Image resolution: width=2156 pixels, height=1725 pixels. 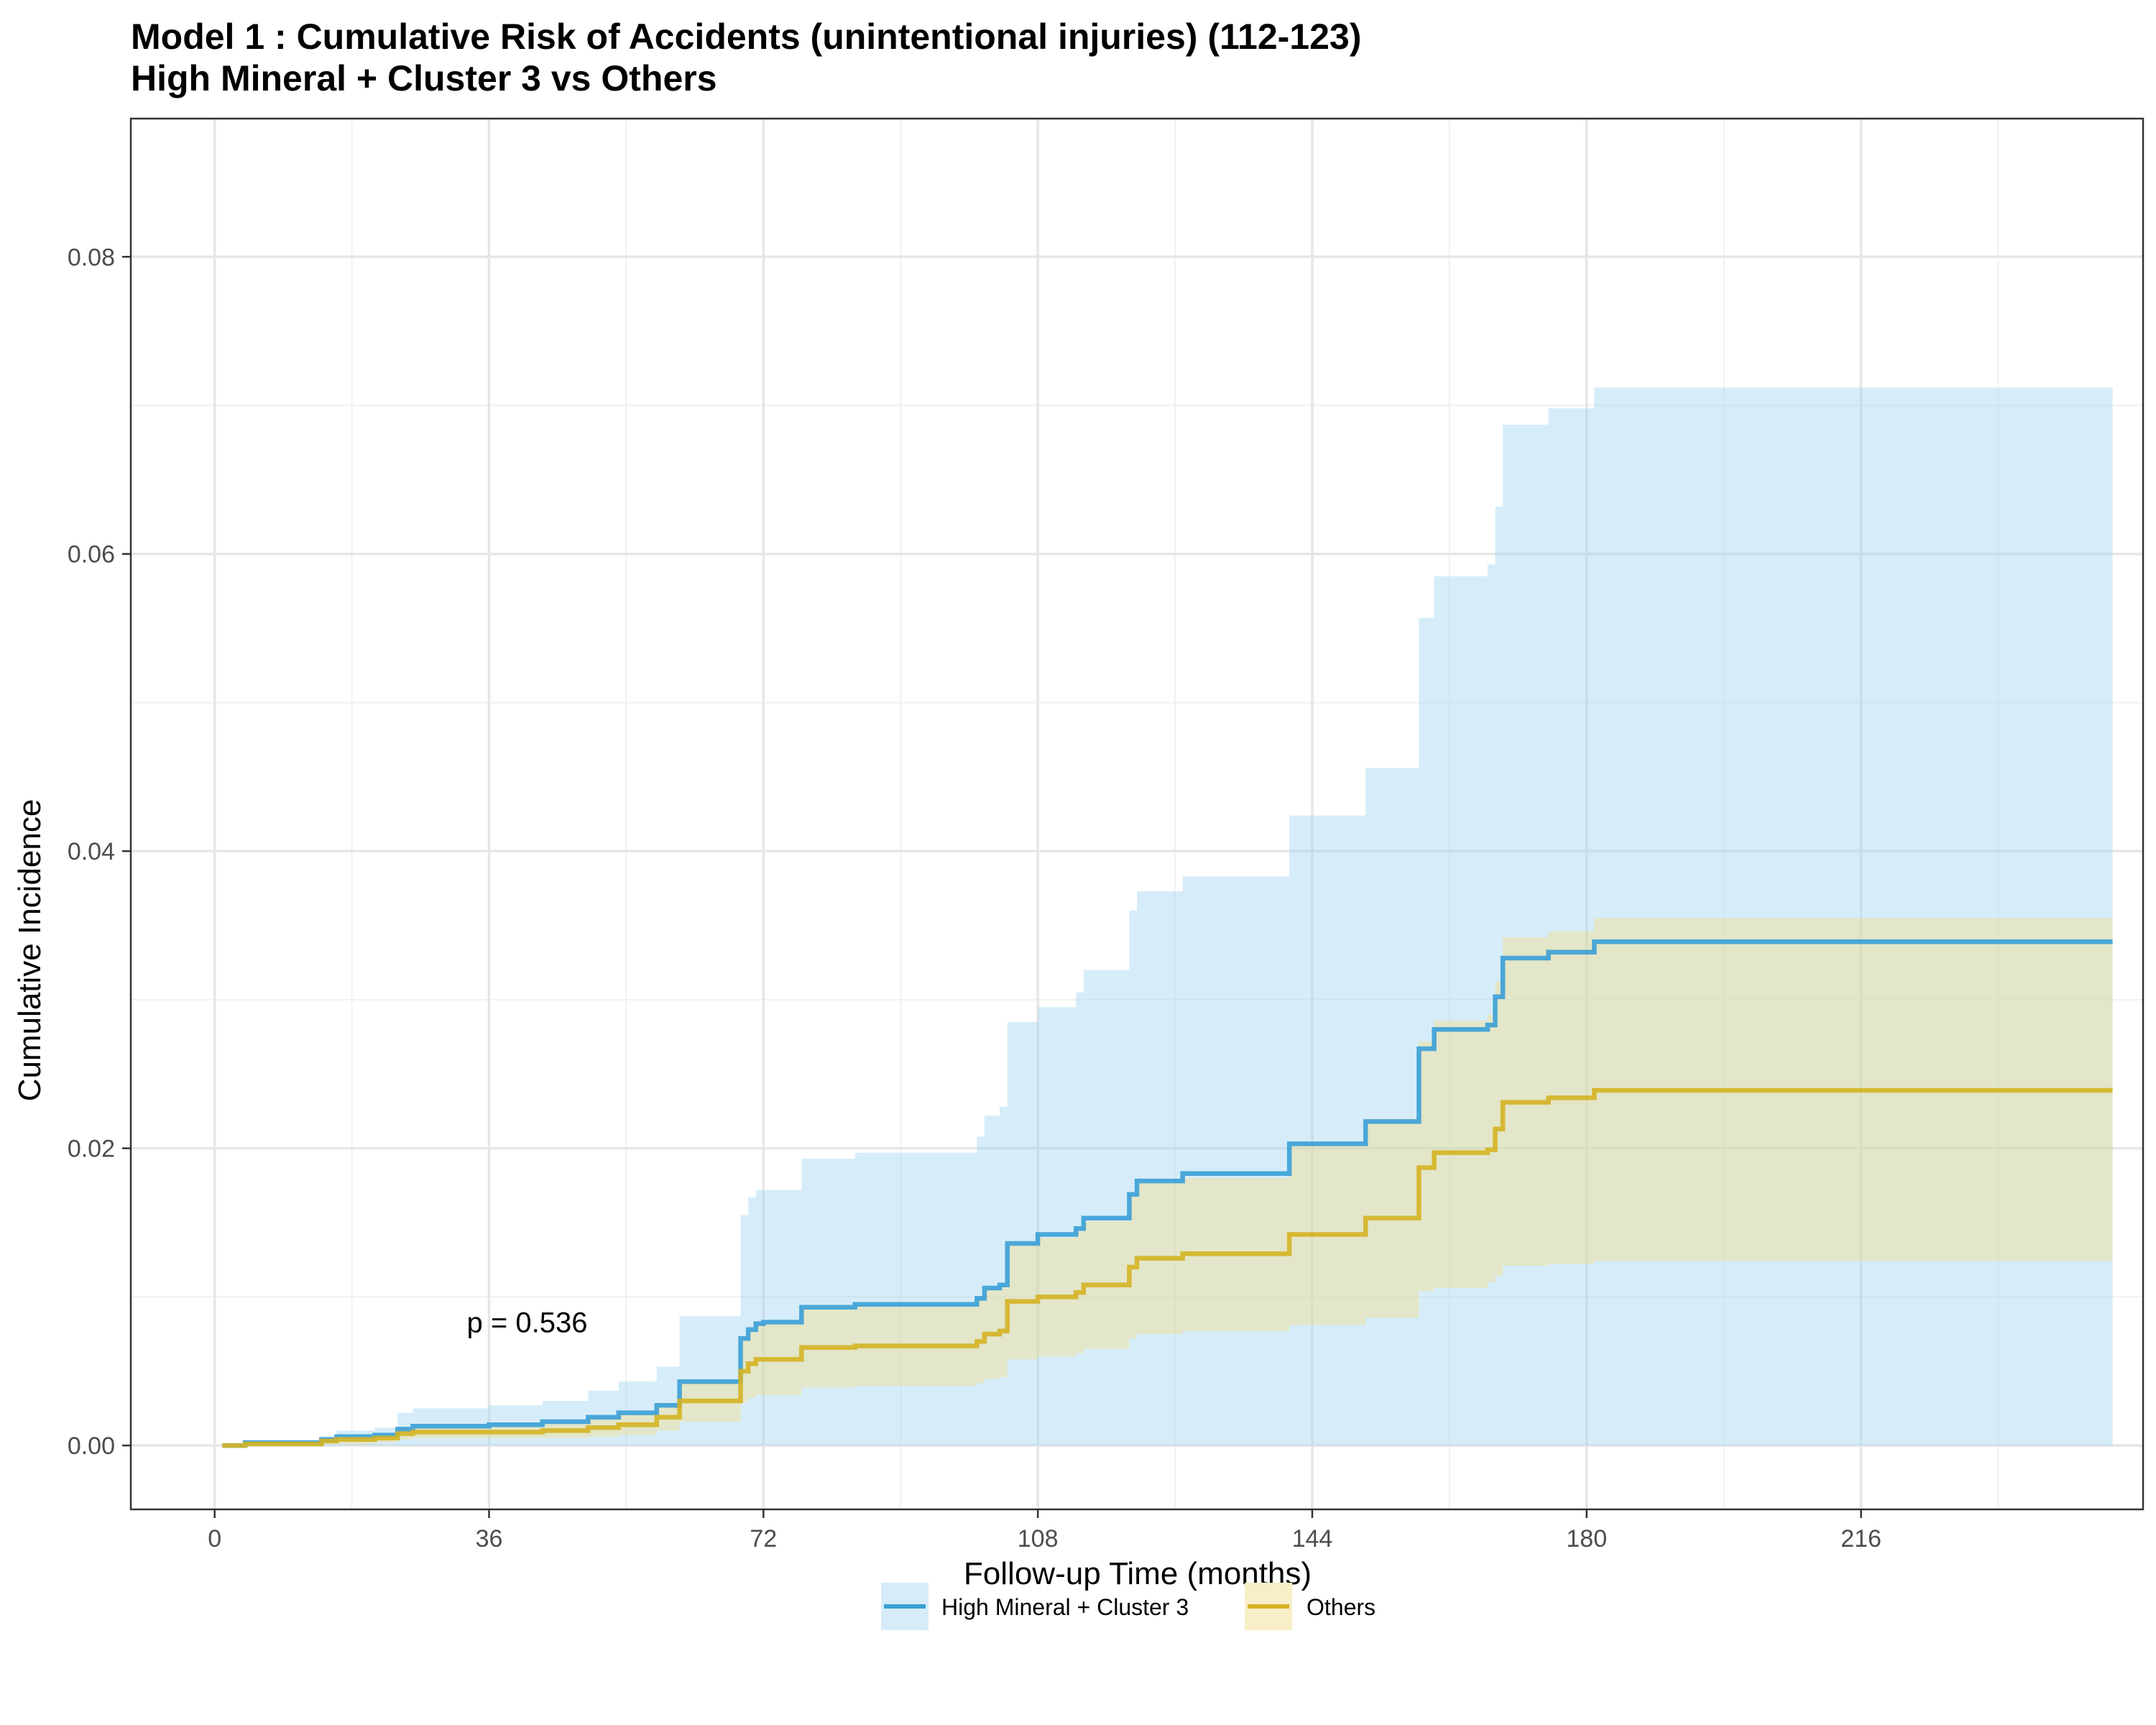 What do you see at coordinates (527, 1323) in the screenshot?
I see `p-value-annotation: p = 0.536` at bounding box center [527, 1323].